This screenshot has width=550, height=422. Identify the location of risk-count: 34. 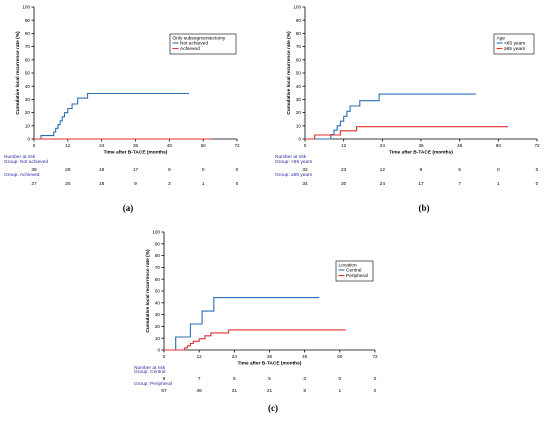
(305, 184).